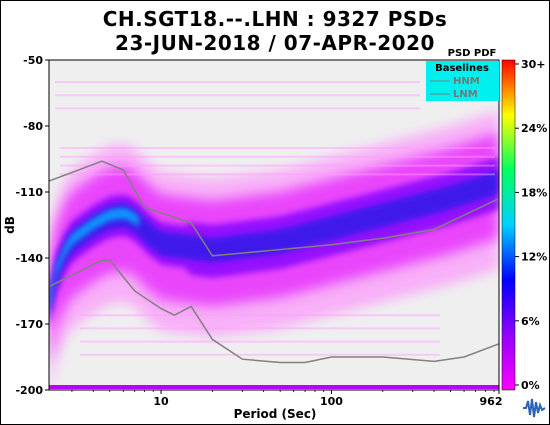 This screenshot has height=425, width=550. I want to click on colorbar-tick-label: 0%, so click(530, 385).